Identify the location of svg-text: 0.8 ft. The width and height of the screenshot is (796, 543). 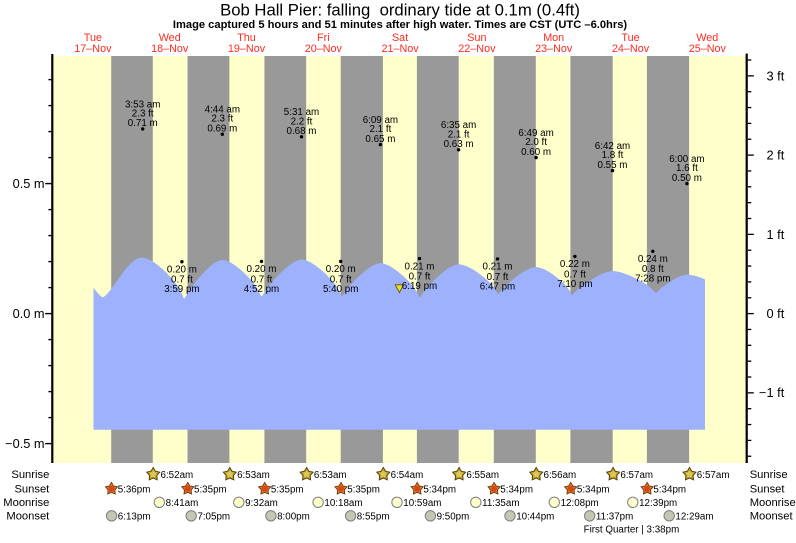
(653, 269).